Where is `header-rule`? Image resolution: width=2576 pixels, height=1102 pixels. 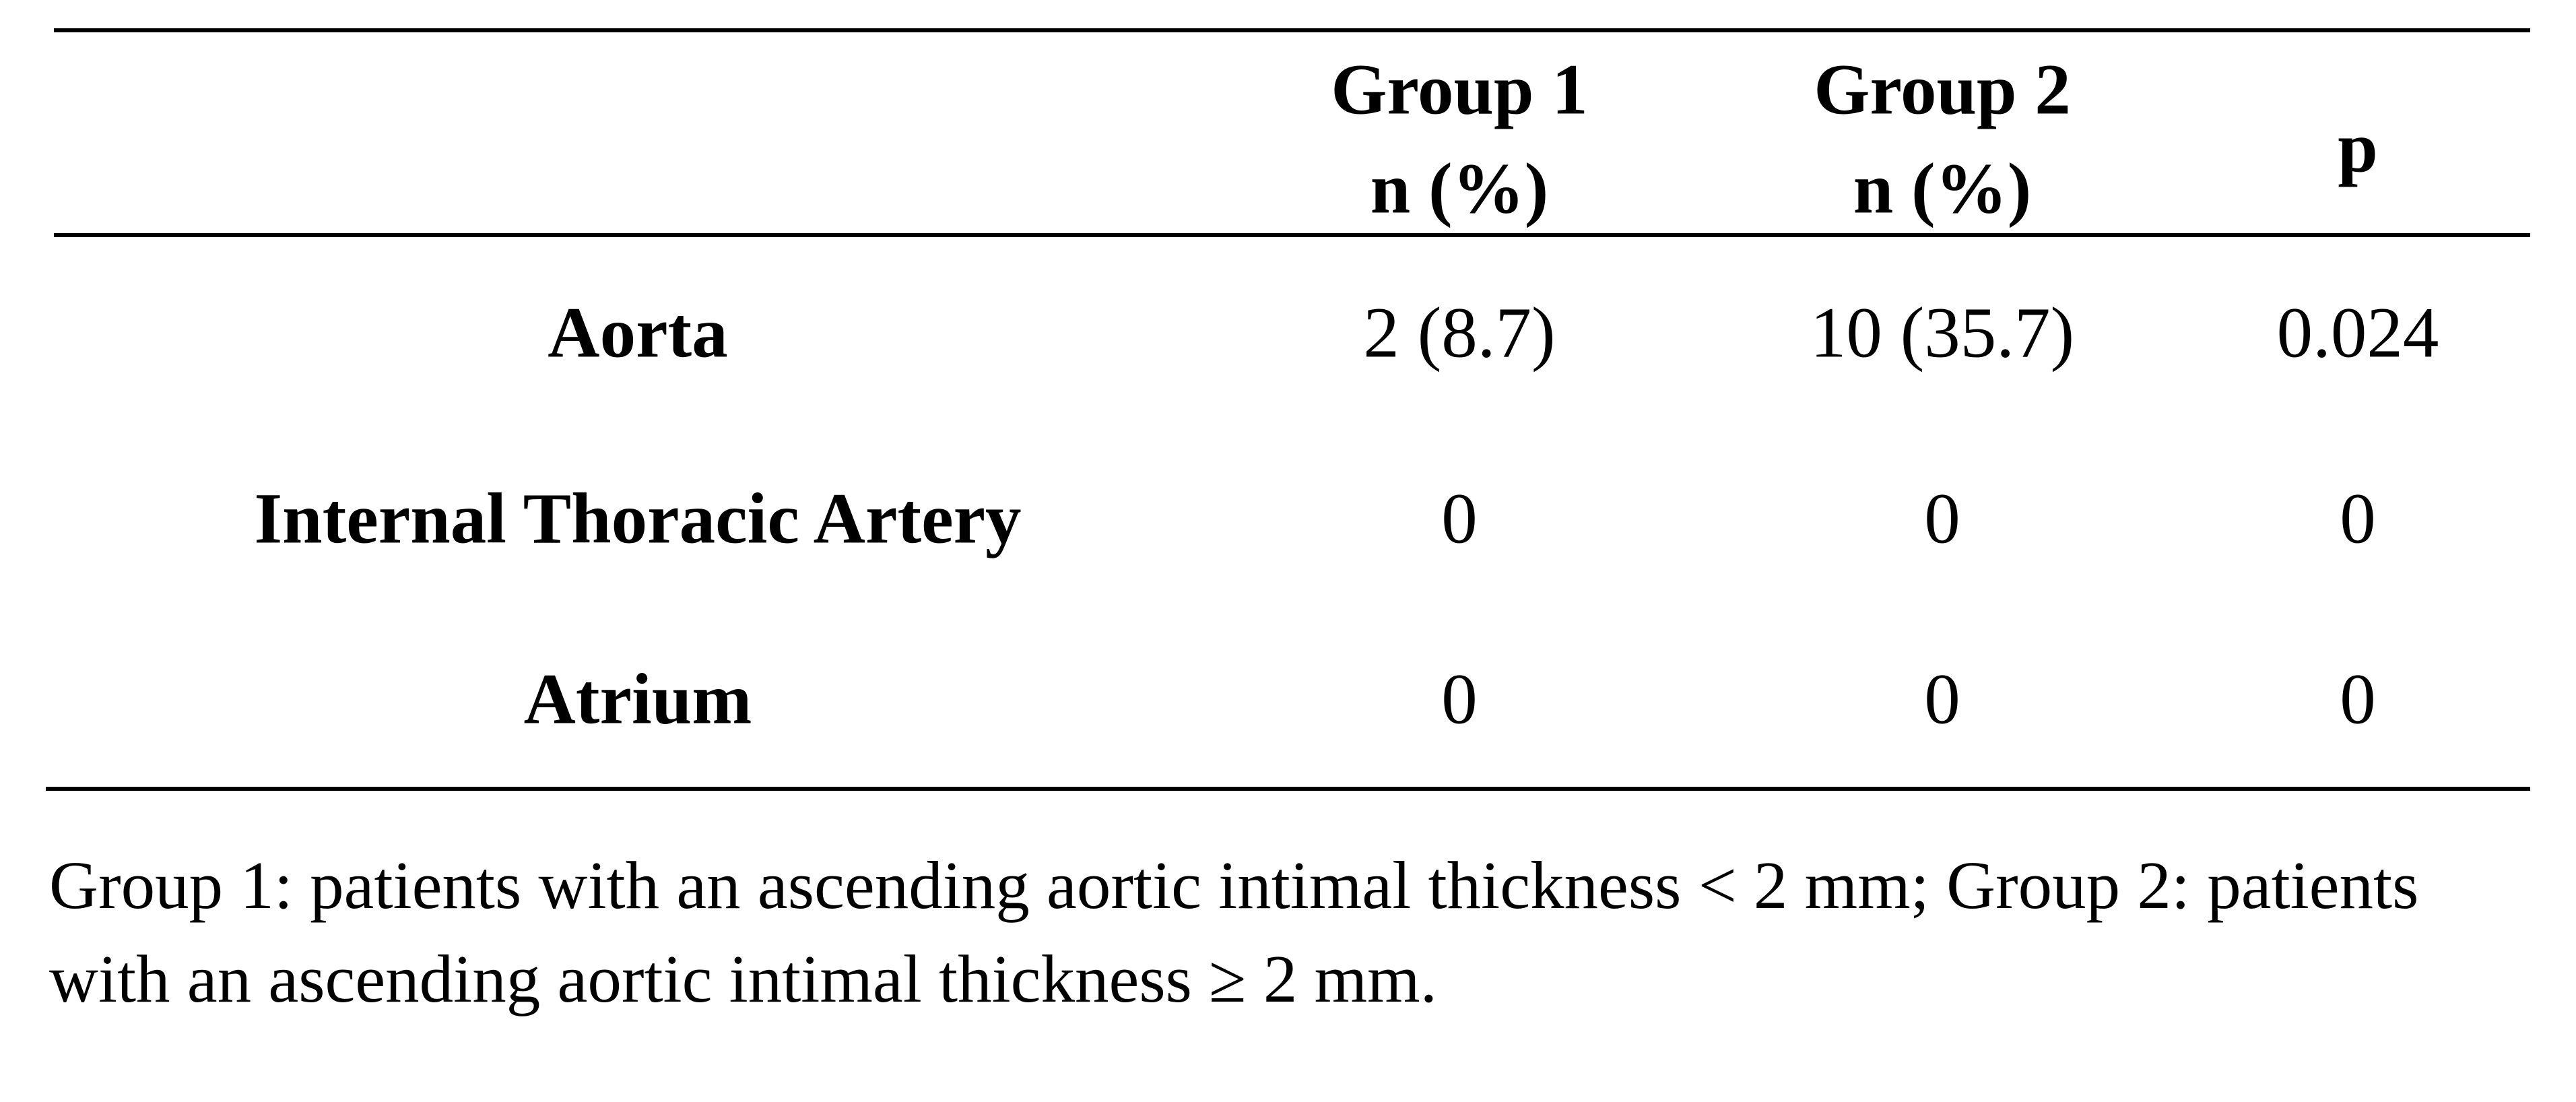 header-rule is located at coordinates (1292, 235).